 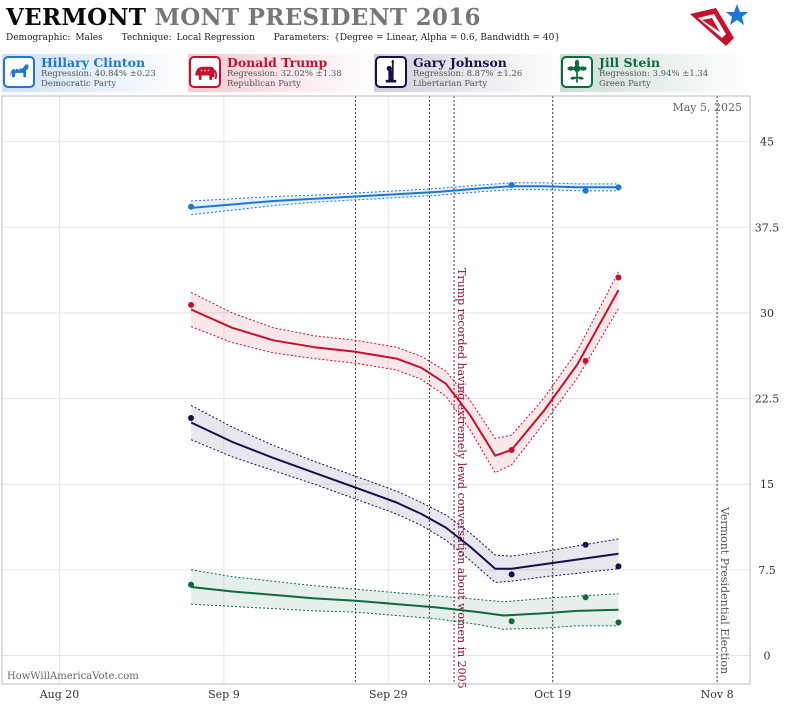 I want to click on candidate-party: Democratic Party, so click(x=79, y=84).